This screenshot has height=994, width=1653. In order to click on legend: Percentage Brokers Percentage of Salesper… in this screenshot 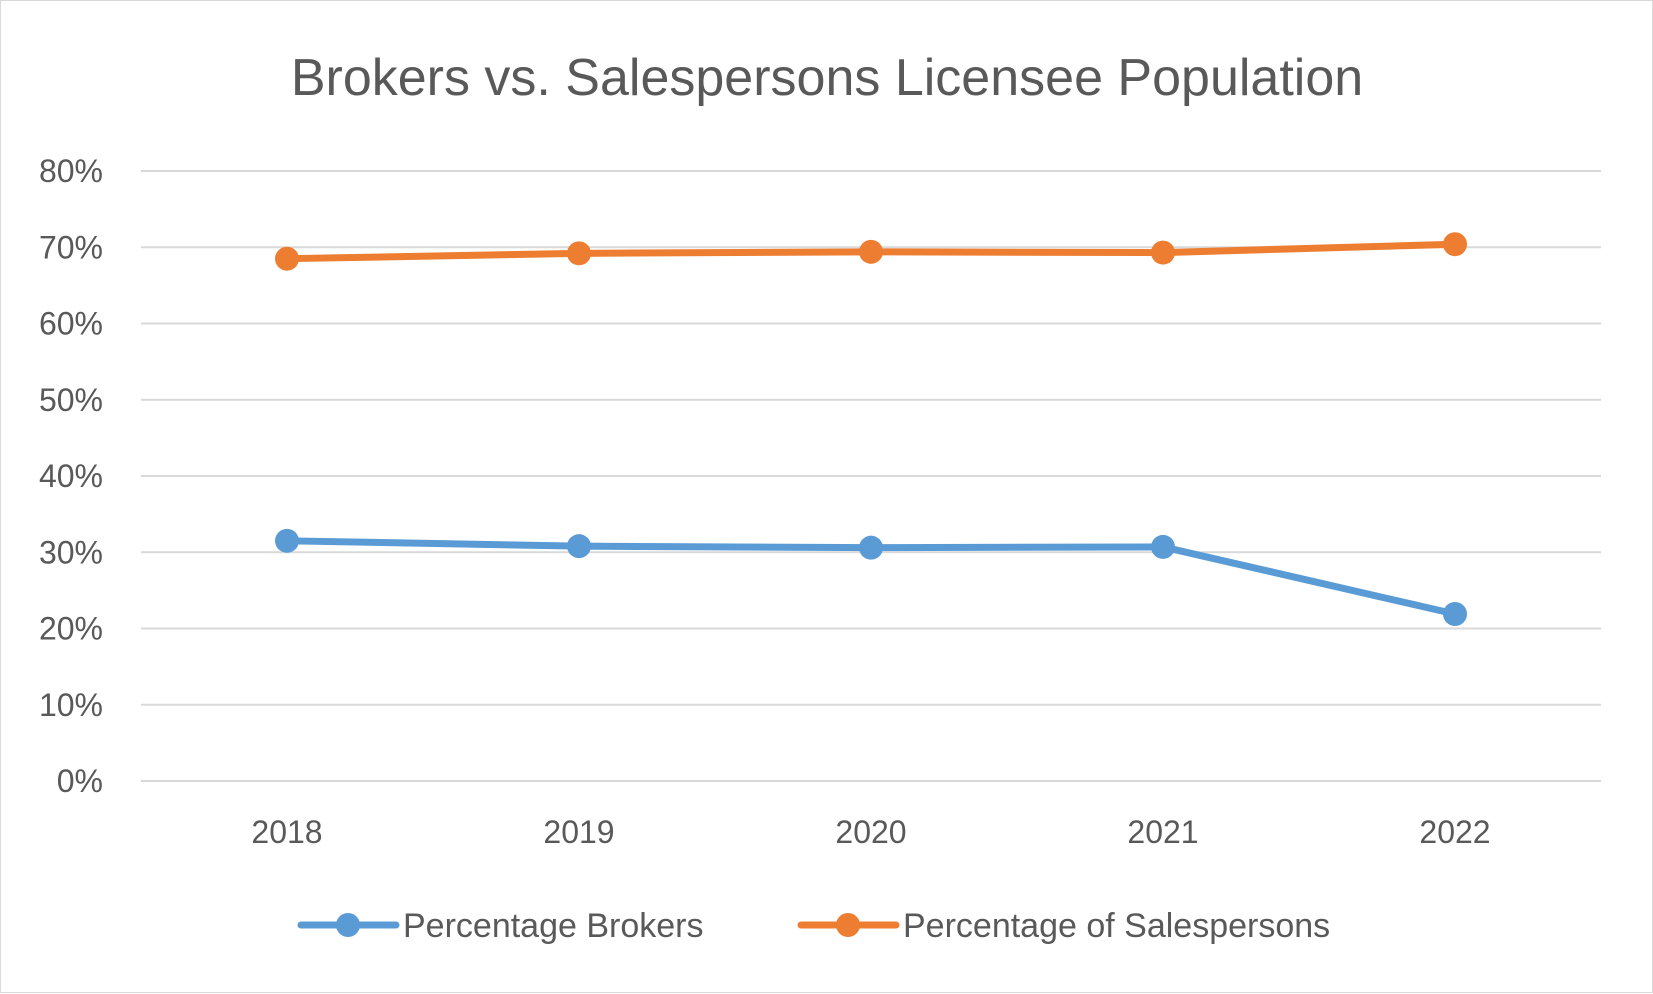, I will do `click(813, 926)`.